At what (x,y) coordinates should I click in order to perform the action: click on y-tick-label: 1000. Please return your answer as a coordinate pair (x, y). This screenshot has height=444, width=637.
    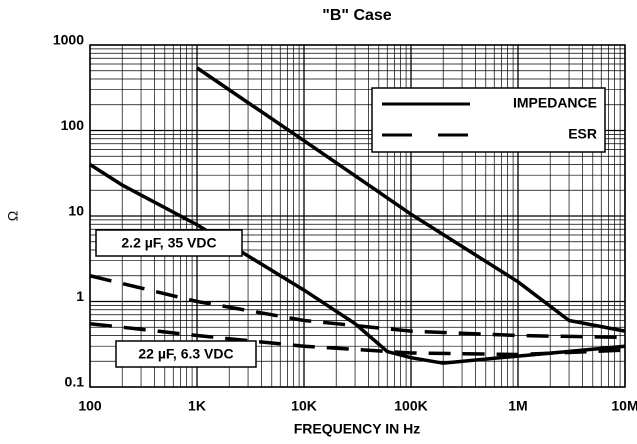
    Looking at the image, I should click on (68, 40).